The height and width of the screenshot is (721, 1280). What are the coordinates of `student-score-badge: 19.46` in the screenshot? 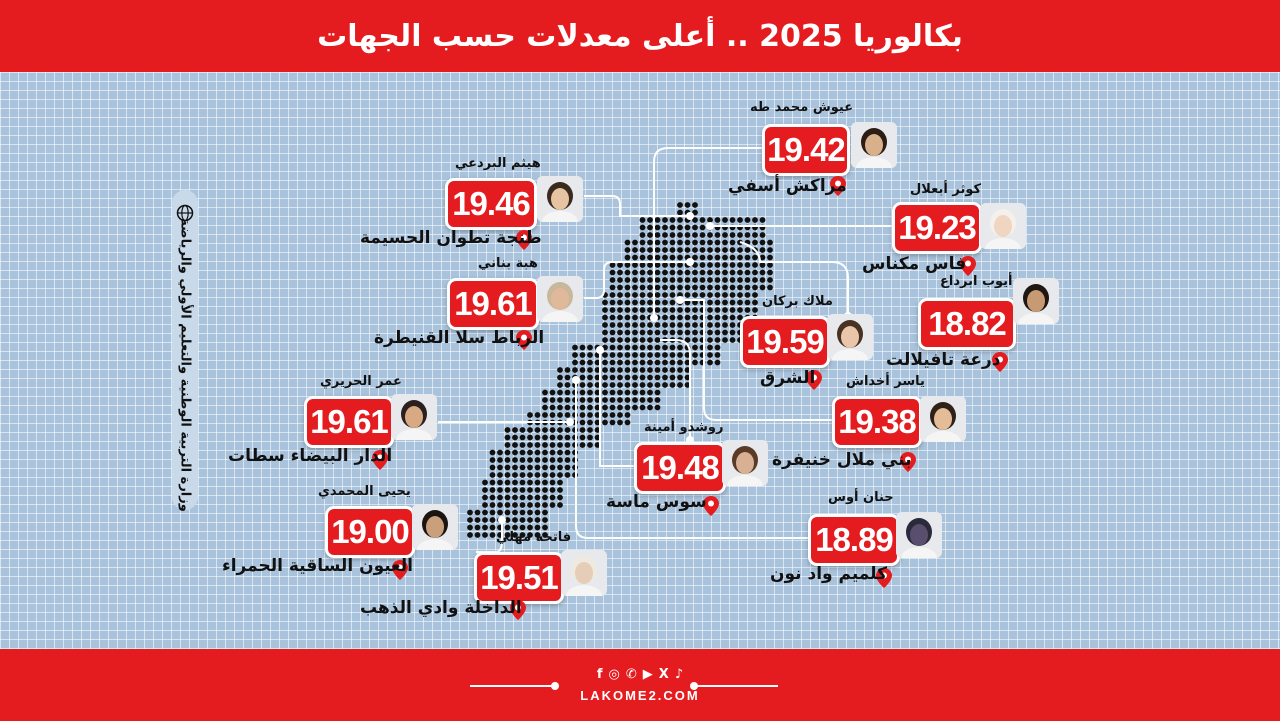 It's located at (491, 204).